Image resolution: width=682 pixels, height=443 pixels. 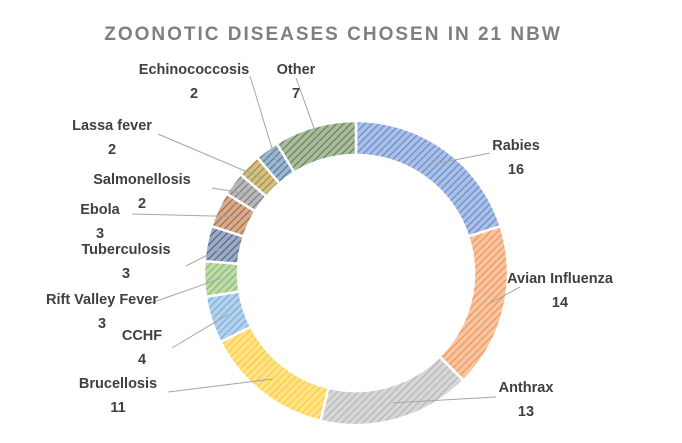 What do you see at coordinates (392, 390) in the screenshot?
I see `slice-anthrax` at bounding box center [392, 390].